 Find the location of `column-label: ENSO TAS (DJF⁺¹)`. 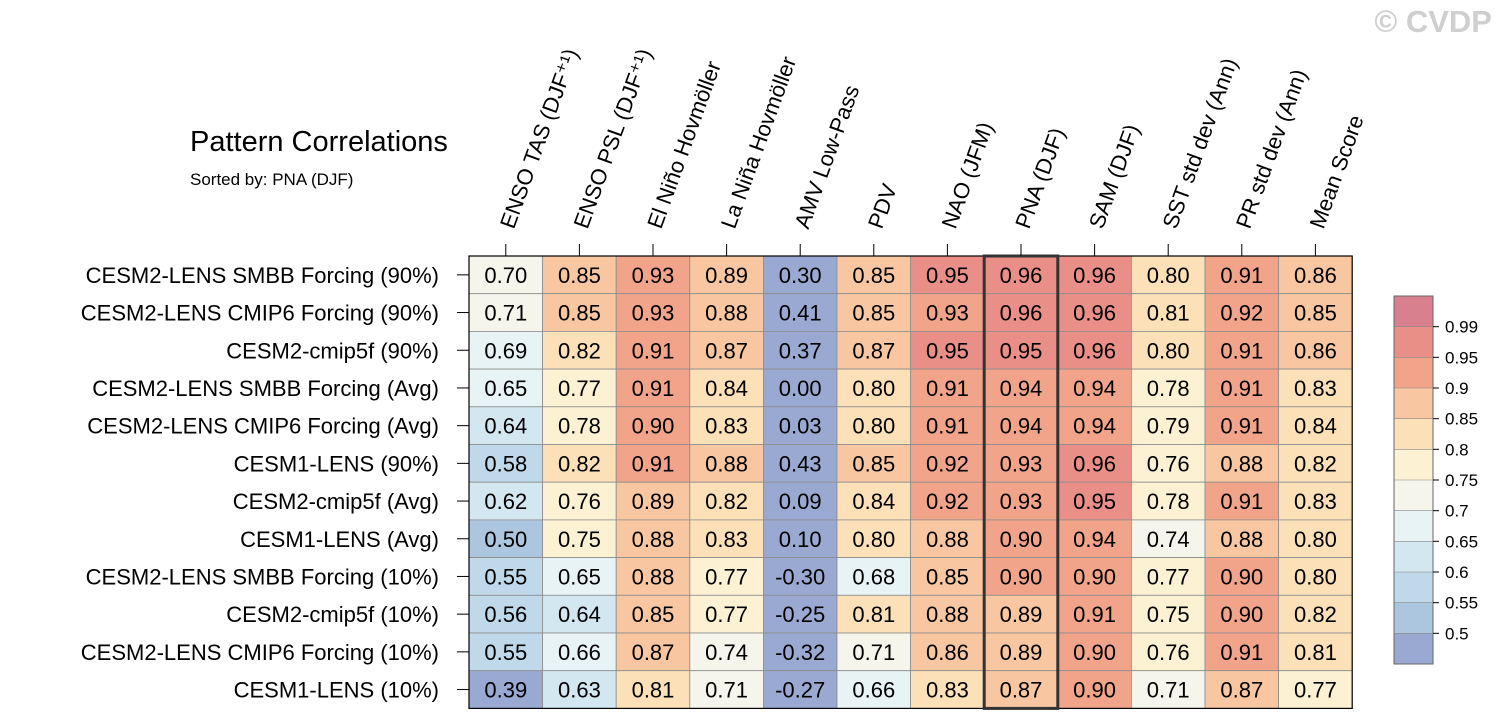

column-label: ENSO TAS (DJF⁺¹) is located at coordinates (539, 138).